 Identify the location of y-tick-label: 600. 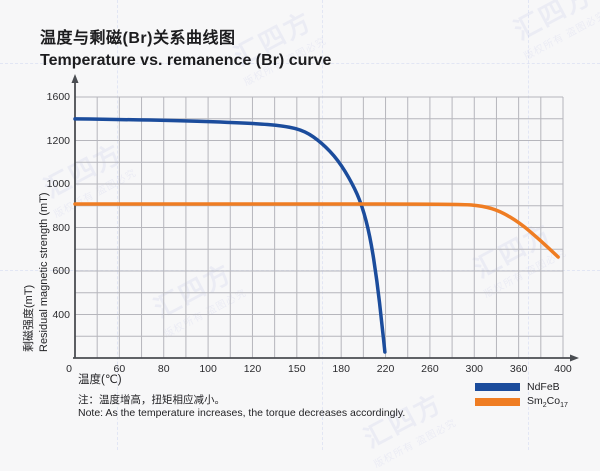
(61, 271).